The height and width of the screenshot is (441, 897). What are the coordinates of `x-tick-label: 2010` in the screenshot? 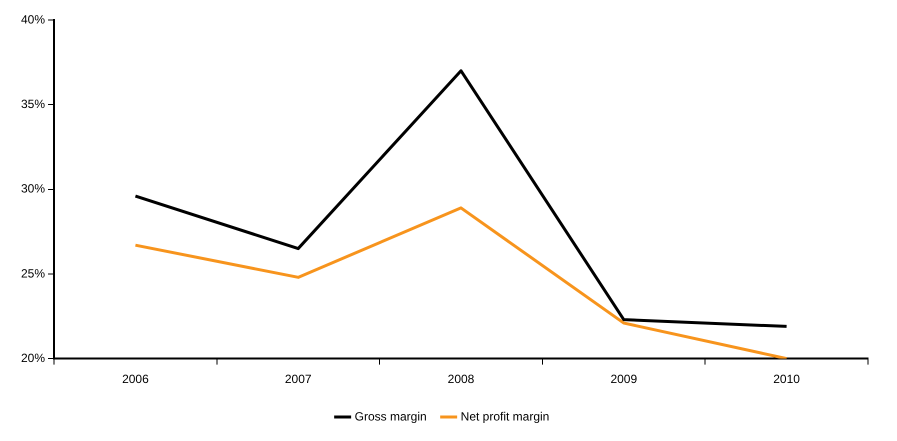 It's located at (786, 379).